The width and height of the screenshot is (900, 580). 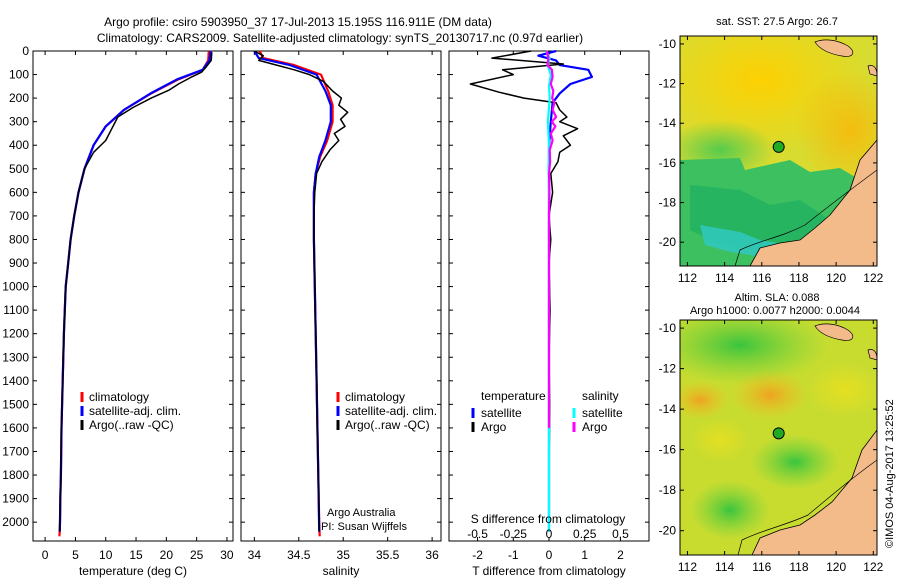 I want to click on sla-map-subtitle: Argo h1000: 0.0077 h2000: 0.0044, so click(x=775, y=311).